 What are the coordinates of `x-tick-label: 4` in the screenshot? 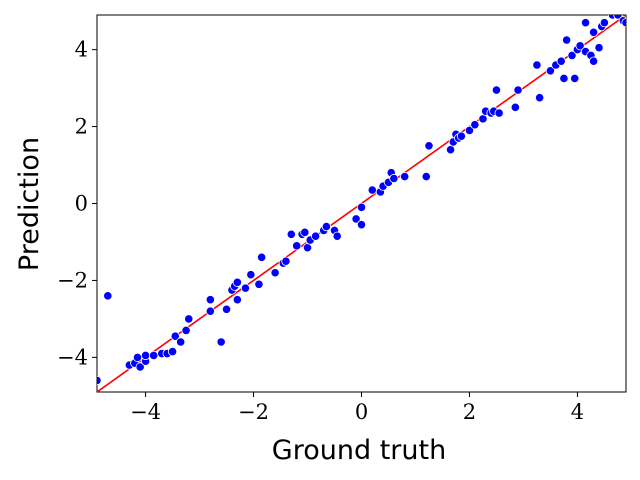 It's located at (577, 412).